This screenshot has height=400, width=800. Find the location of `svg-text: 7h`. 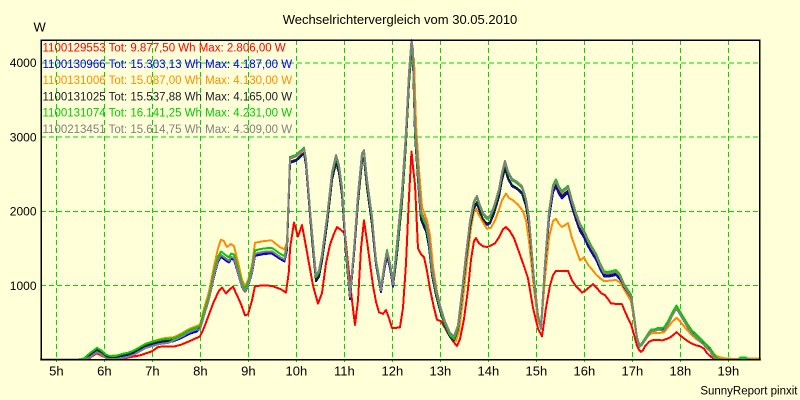

svg-text: 7h is located at coordinates (152, 371).